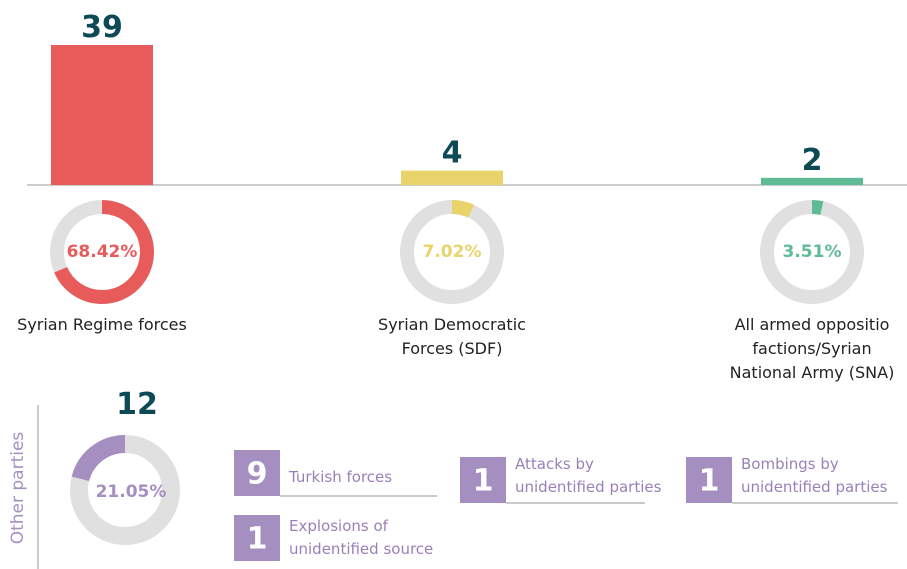  What do you see at coordinates (137, 404) in the screenshot?
I see `other-value: 12` at bounding box center [137, 404].